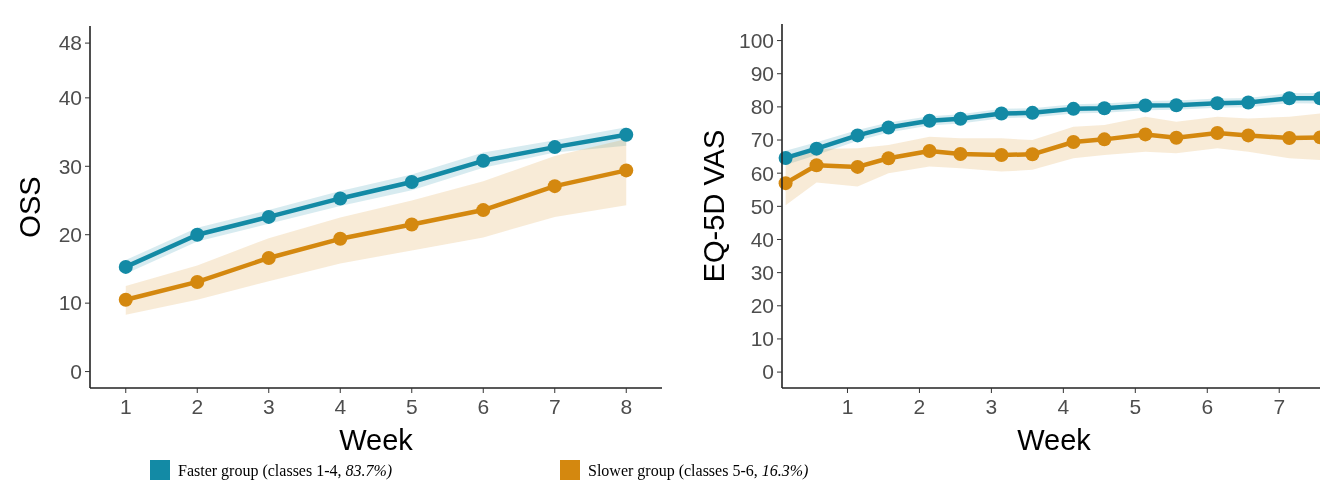 The height and width of the screenshot is (490, 1328). I want to click on y-tick-label: 48, so click(70, 43).